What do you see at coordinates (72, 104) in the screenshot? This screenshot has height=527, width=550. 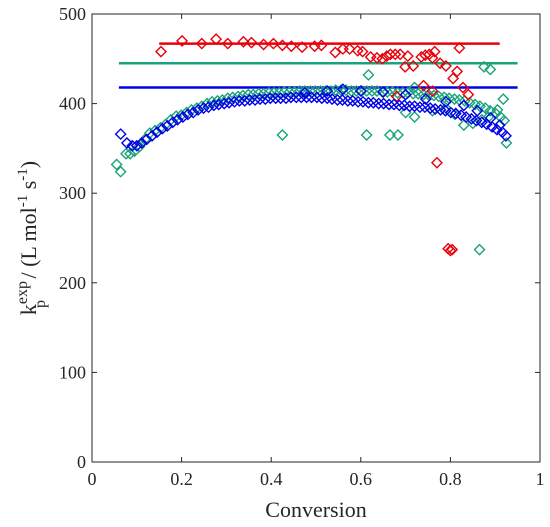 I see `y-tick-label: 400` at bounding box center [72, 104].